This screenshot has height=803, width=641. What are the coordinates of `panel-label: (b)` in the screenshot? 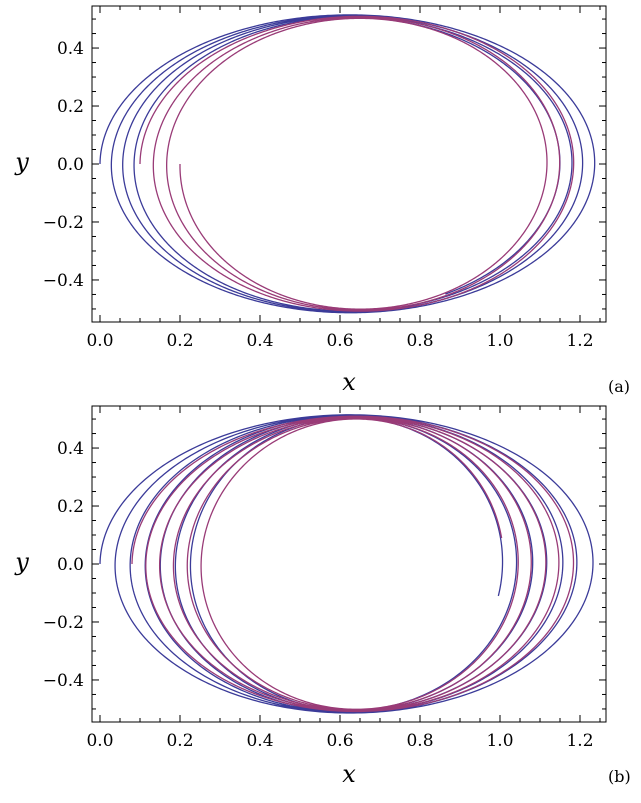 It's located at (619, 776).